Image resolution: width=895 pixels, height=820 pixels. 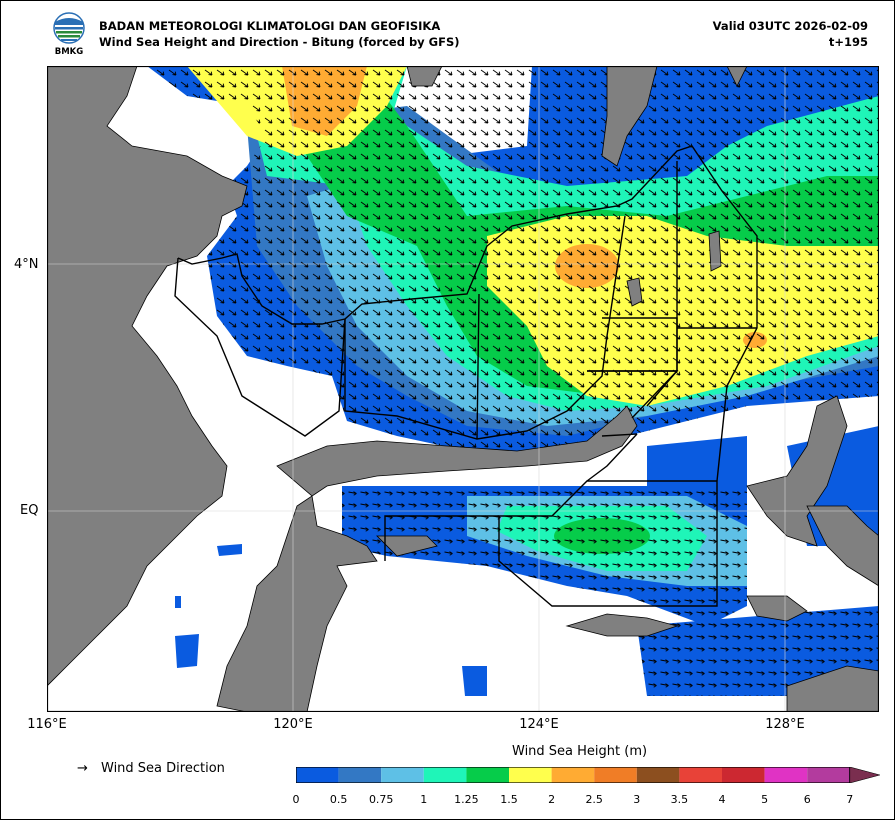 What do you see at coordinates (296, 799) in the screenshot?
I see `colorbar-tick-label: 0` at bounding box center [296, 799].